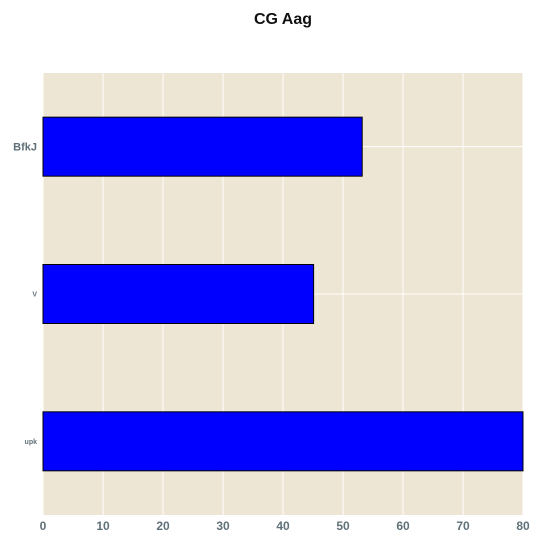  I want to click on x-axis-ticks: 0 10 20 30 40 50 60 70 80, so click(285, 526).